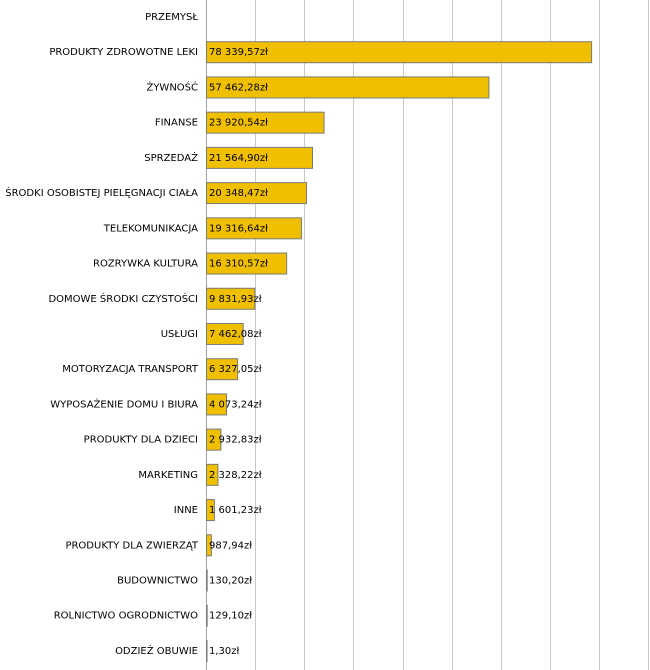 The image size is (650, 670). Describe the element at coordinates (130, 369) in the screenshot. I see `category-label: MOTORYZACJA TRANSPORT` at that location.